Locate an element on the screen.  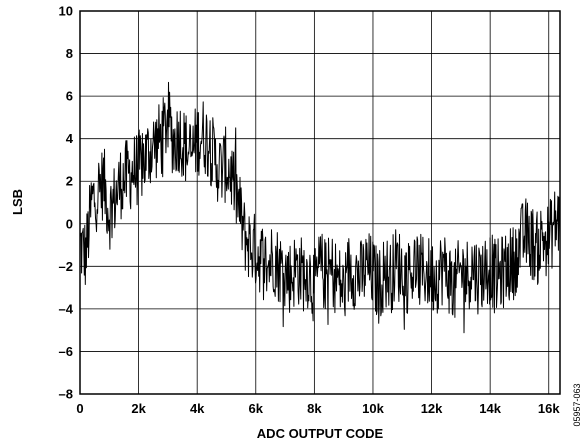
y-tick-label: –4 is located at coordinates (66, 308).